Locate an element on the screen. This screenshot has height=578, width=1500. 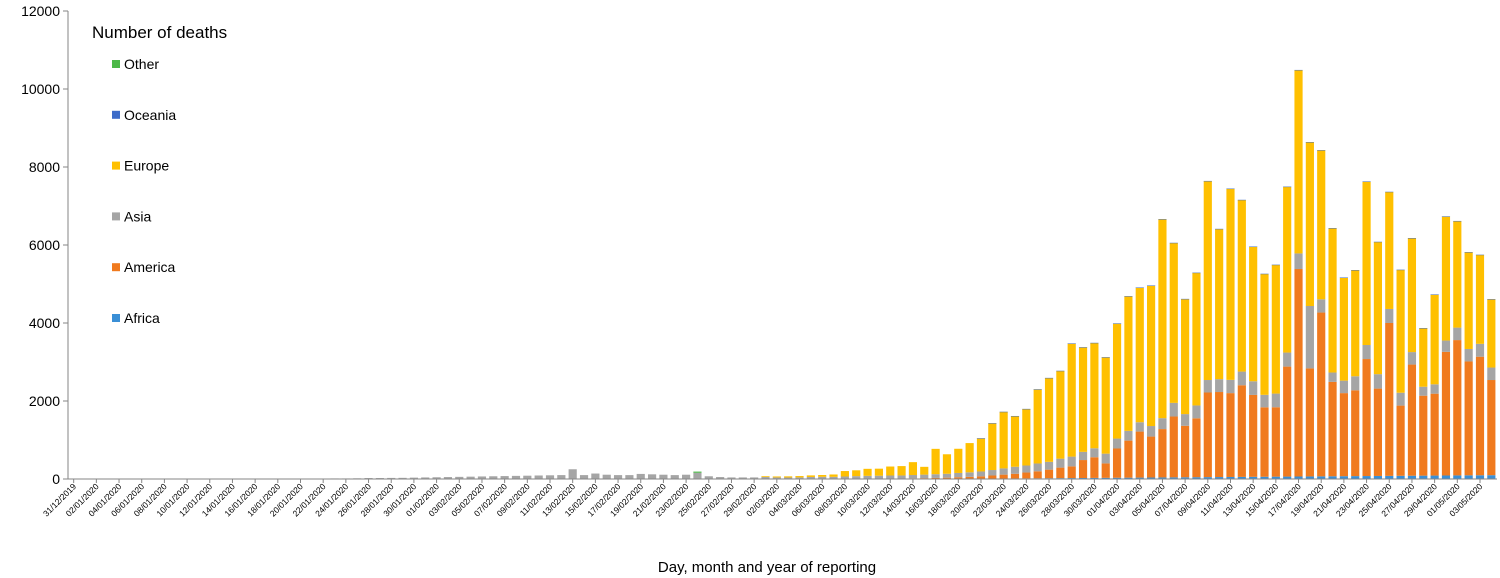
y-axis: 0 2000 4000 6000 8000 10000 12000 is located at coordinates (45, 245).